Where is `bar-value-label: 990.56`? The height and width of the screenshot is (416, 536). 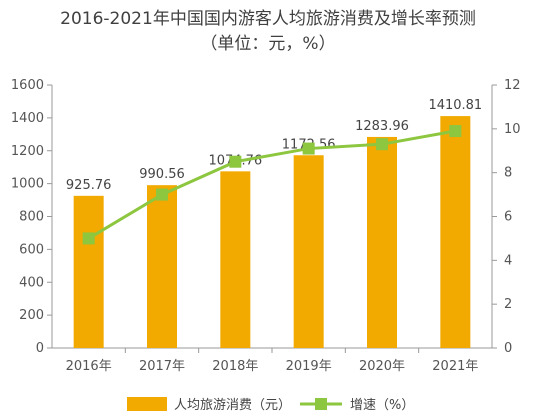 bar-value-label: 990.56 is located at coordinates (162, 174).